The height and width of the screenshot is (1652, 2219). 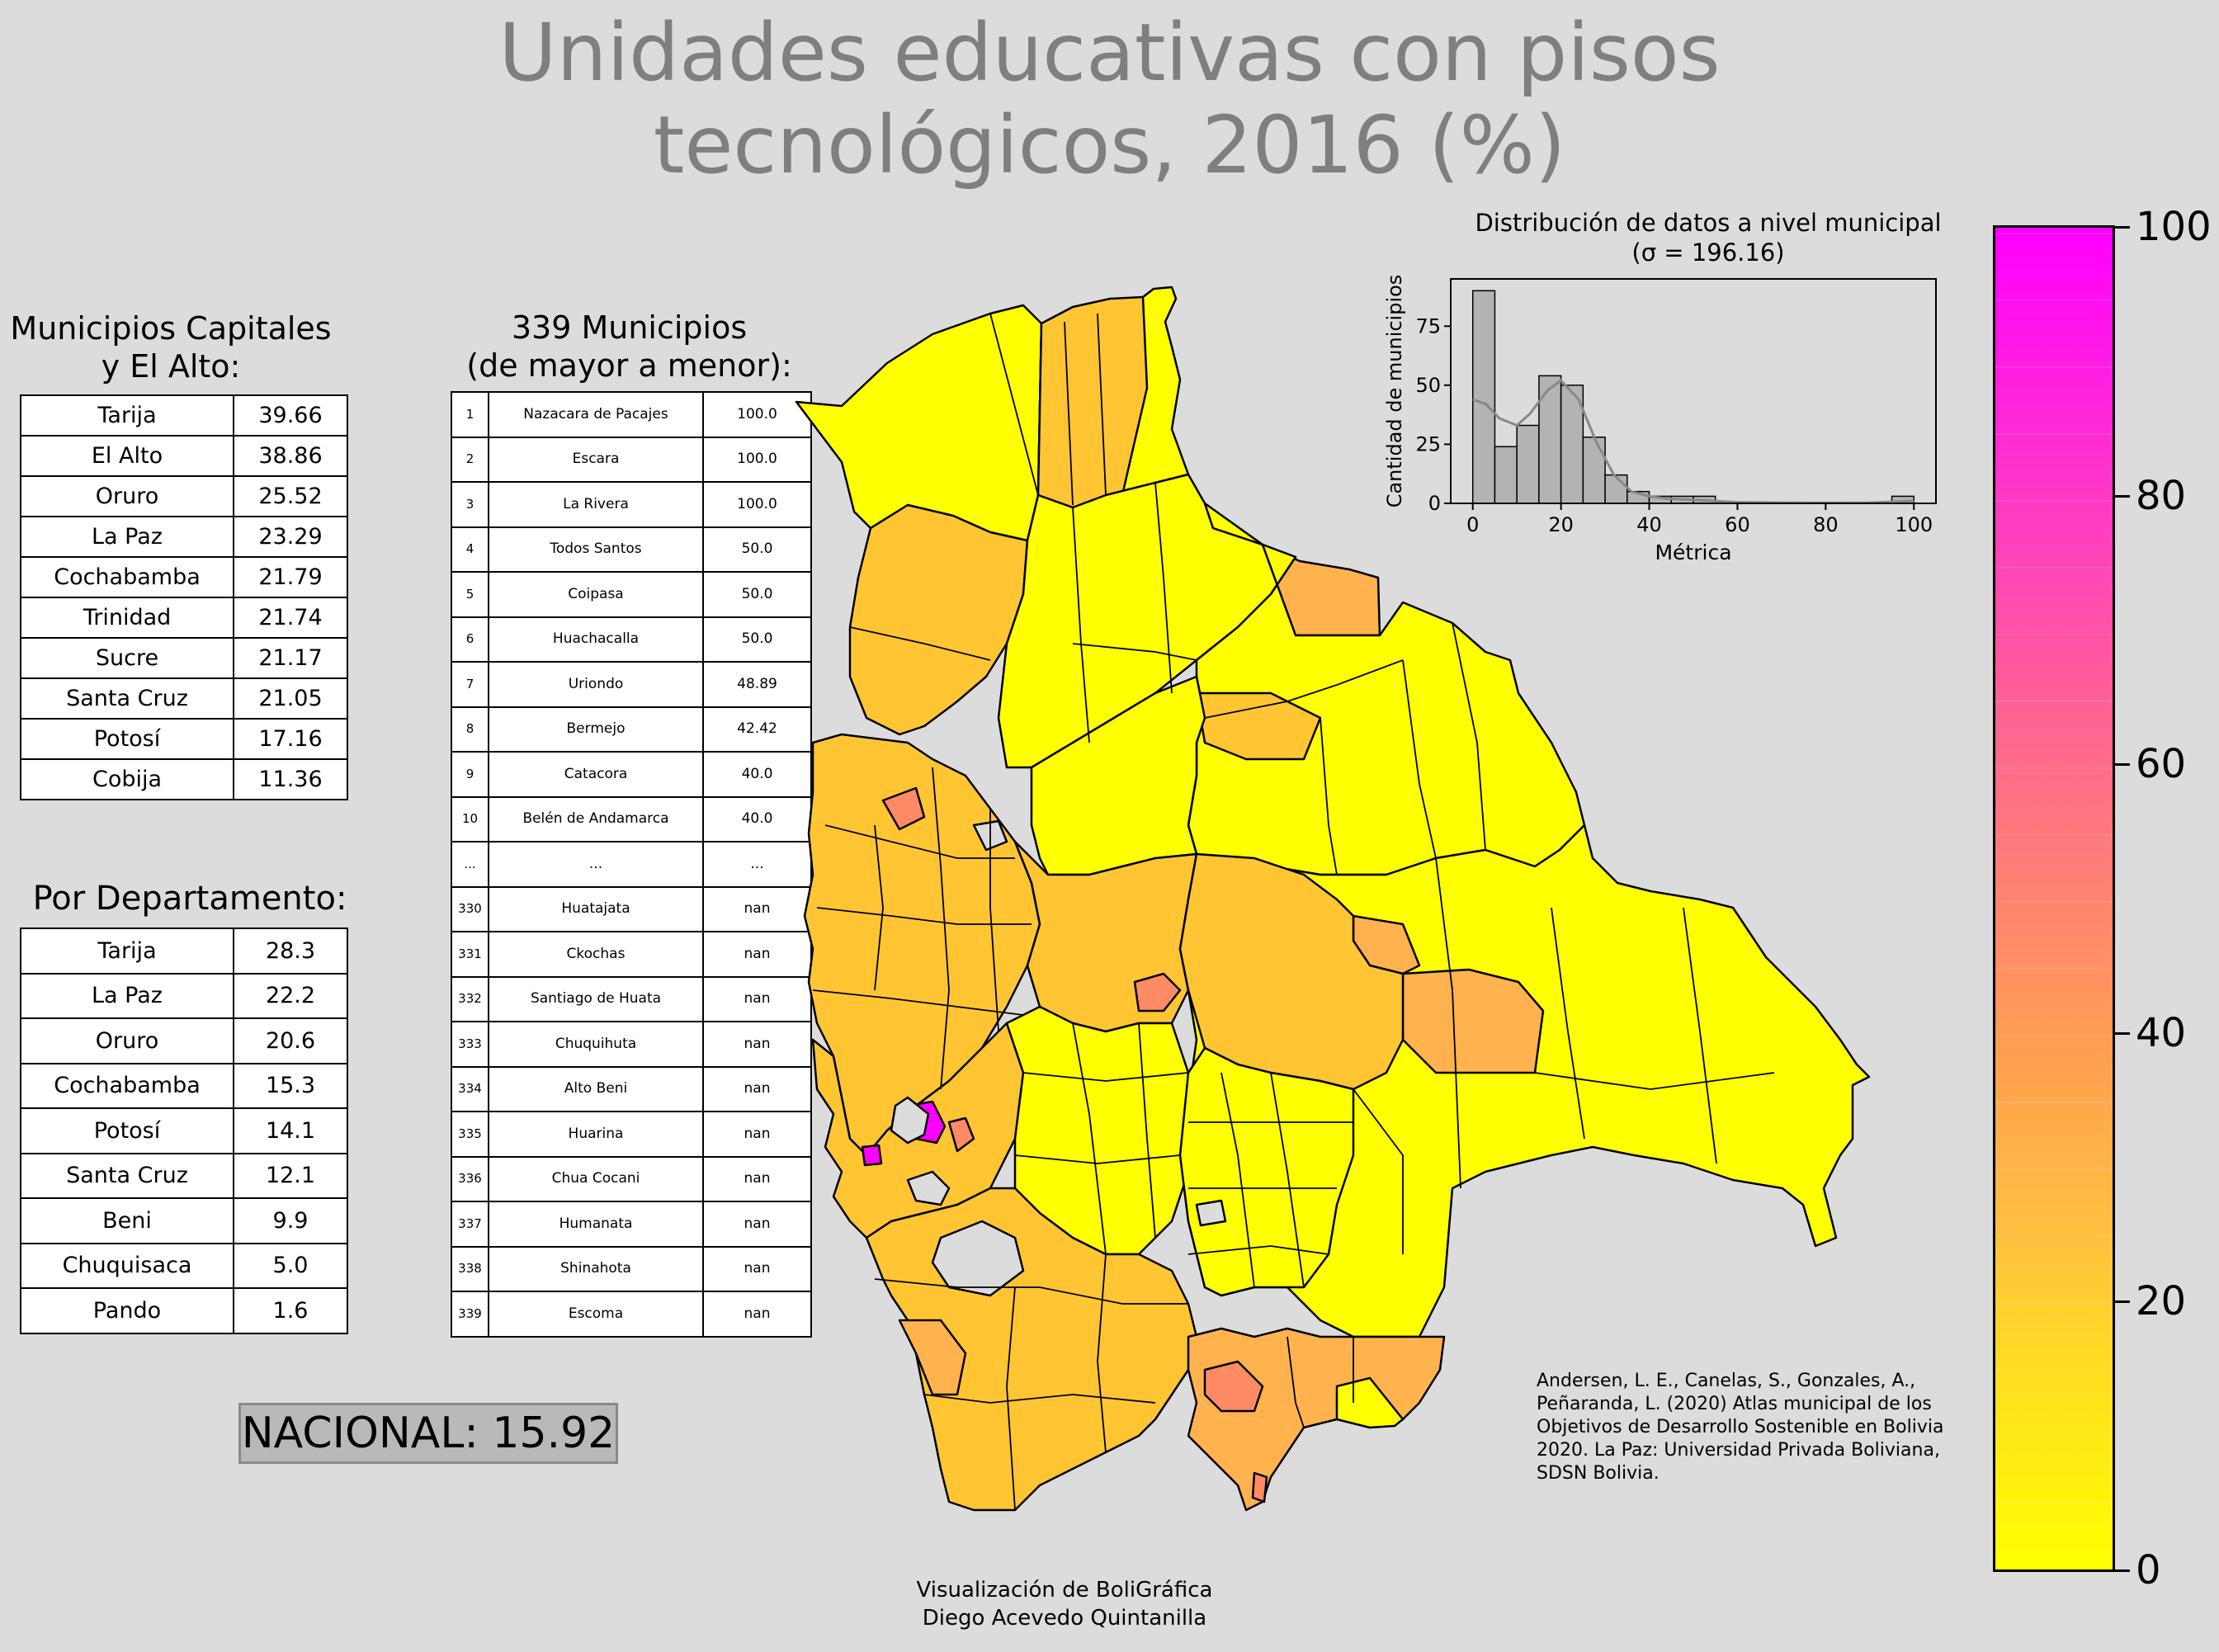 What do you see at coordinates (1258, 726) in the screenshot?
I see `map-region-beni-mid-orange` at bounding box center [1258, 726].